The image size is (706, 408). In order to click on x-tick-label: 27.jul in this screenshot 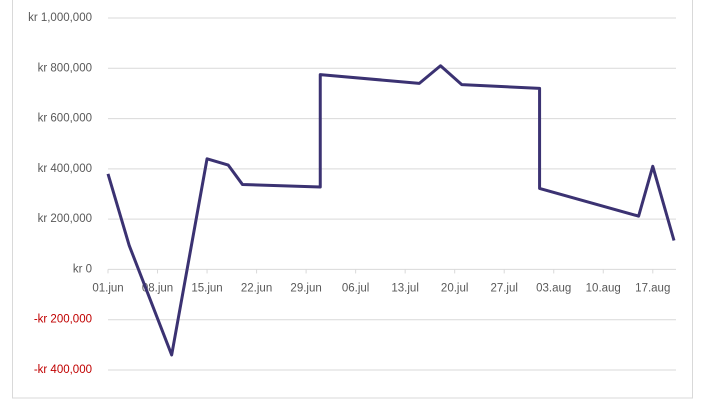, I will do `click(504, 288)`.